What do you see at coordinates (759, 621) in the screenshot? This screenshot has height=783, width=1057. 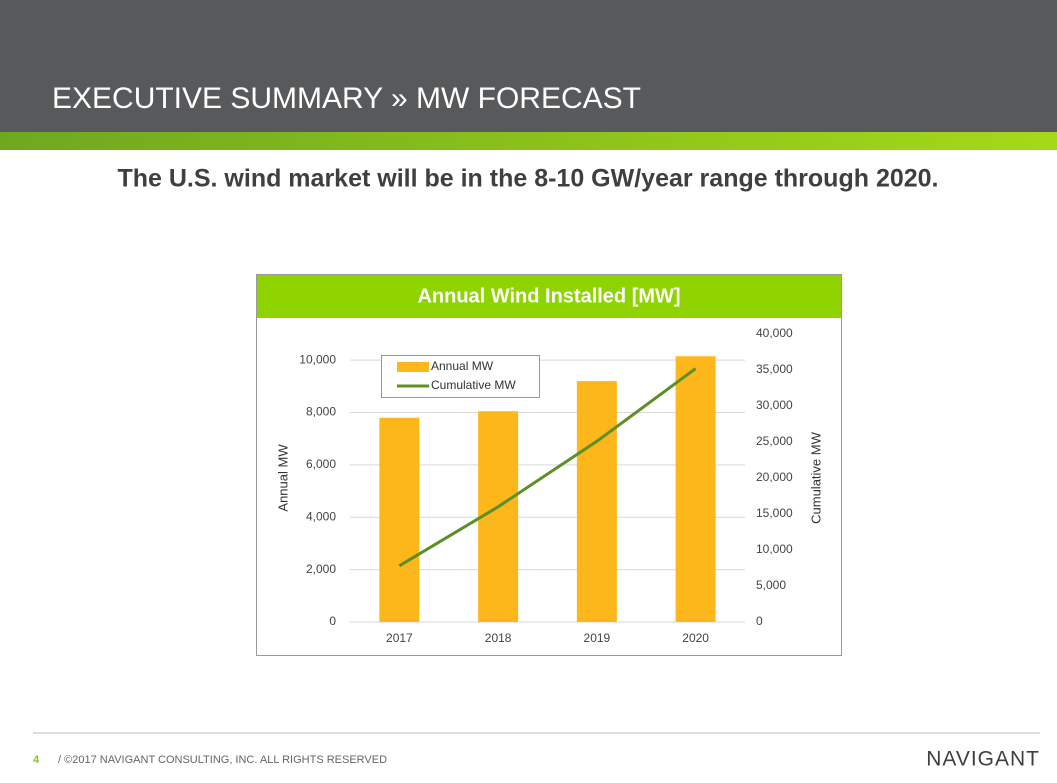 I see `y2-tick-label: 0` at bounding box center [759, 621].